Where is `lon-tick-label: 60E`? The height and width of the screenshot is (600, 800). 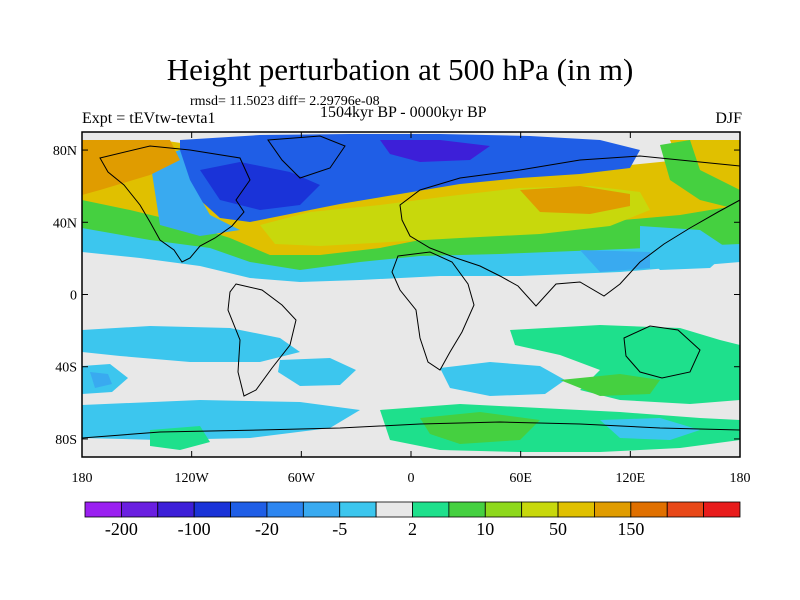
lon-tick-label: 60E is located at coordinates (520, 478).